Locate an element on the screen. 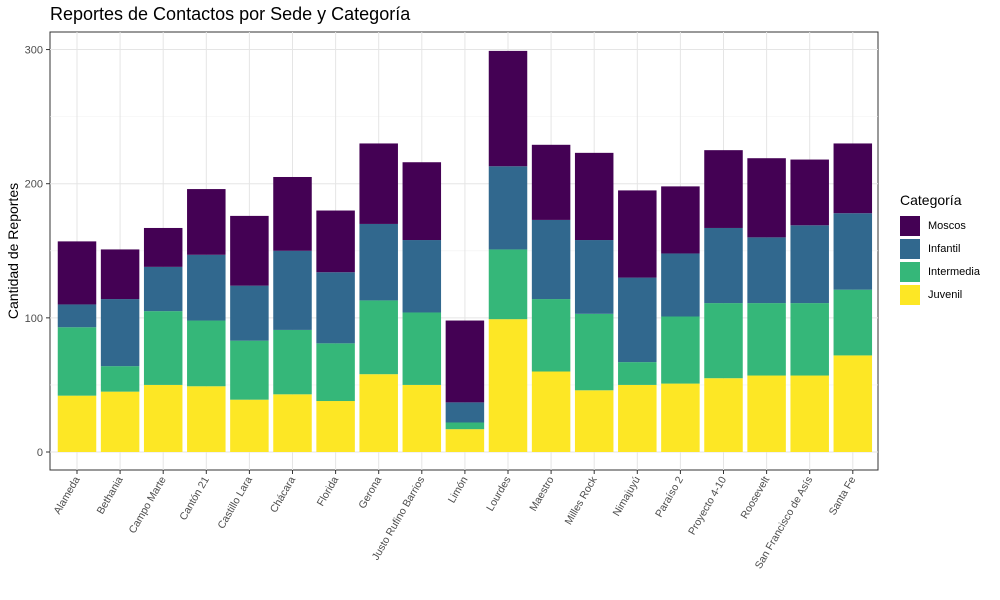 Image resolution: width=1000 pixels, height=600 pixels. y-tick-label: 200 is located at coordinates (34, 185).